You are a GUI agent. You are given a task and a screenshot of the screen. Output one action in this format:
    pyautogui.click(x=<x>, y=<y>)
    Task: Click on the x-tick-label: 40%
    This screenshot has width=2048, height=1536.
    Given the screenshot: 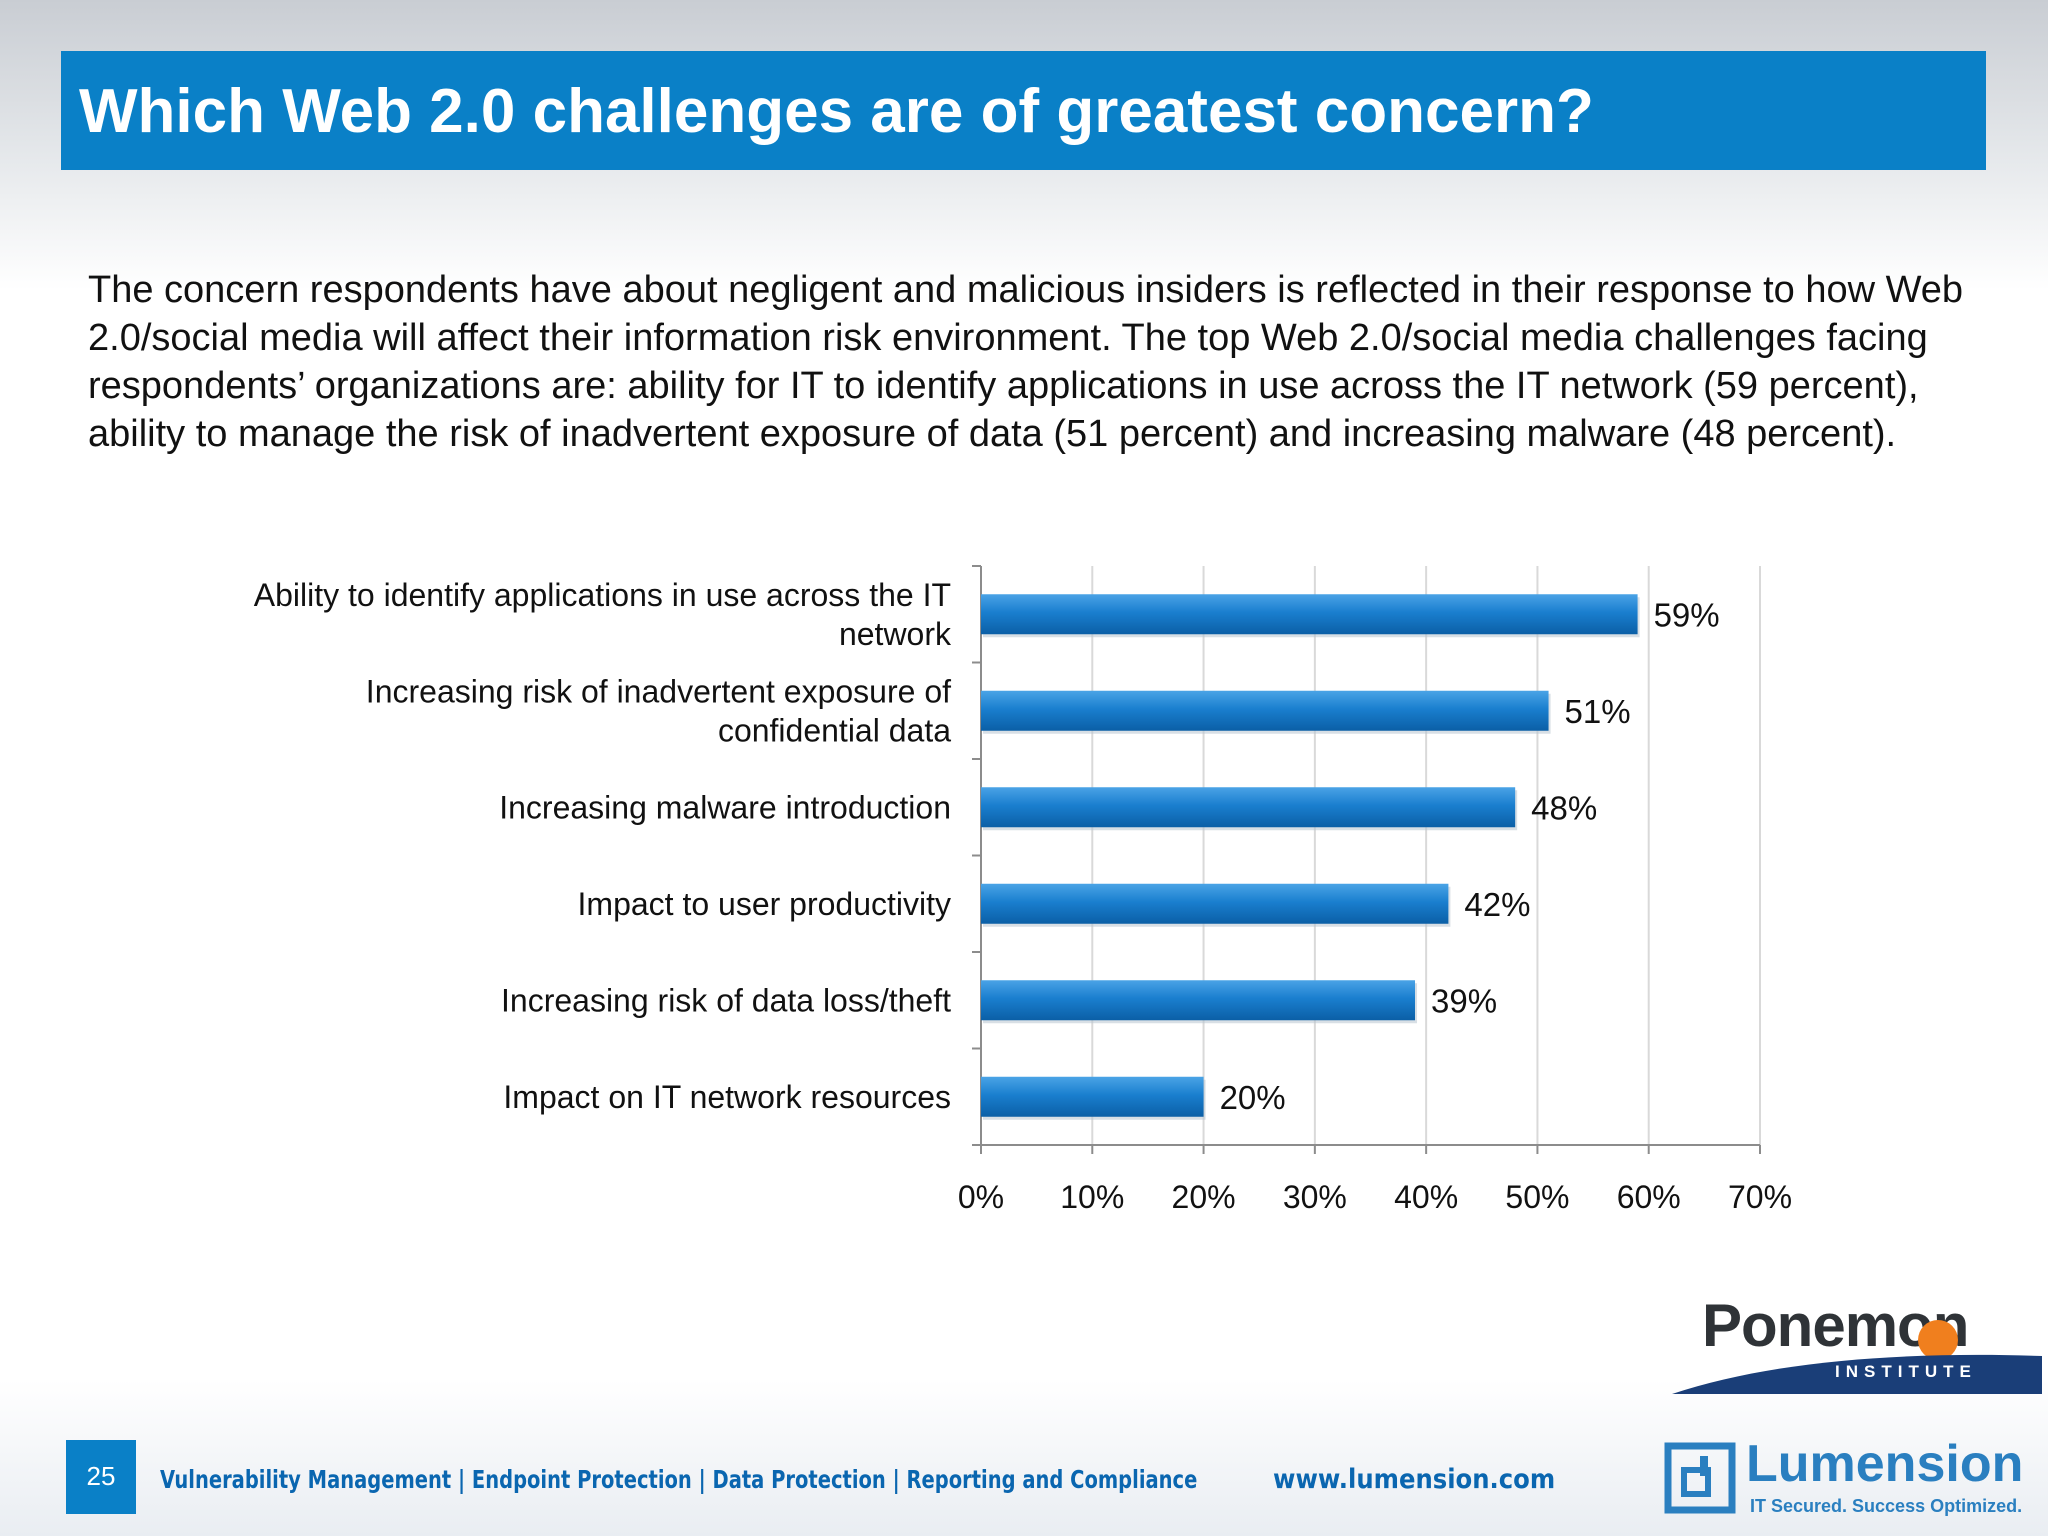 What is the action you would take?
    pyautogui.click(x=1426, y=1197)
    